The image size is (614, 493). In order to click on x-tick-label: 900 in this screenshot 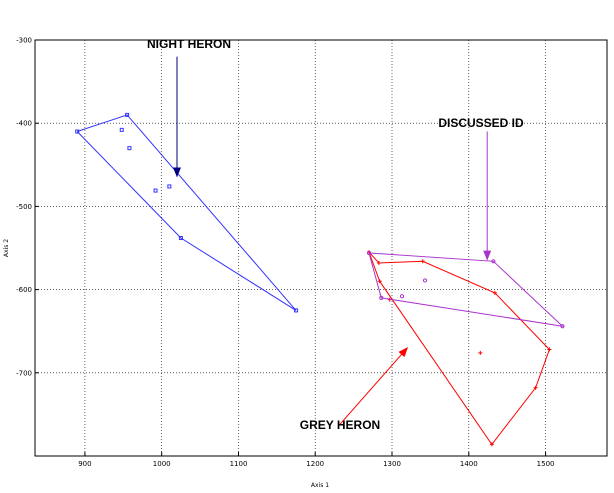, I will do `click(84, 464)`.